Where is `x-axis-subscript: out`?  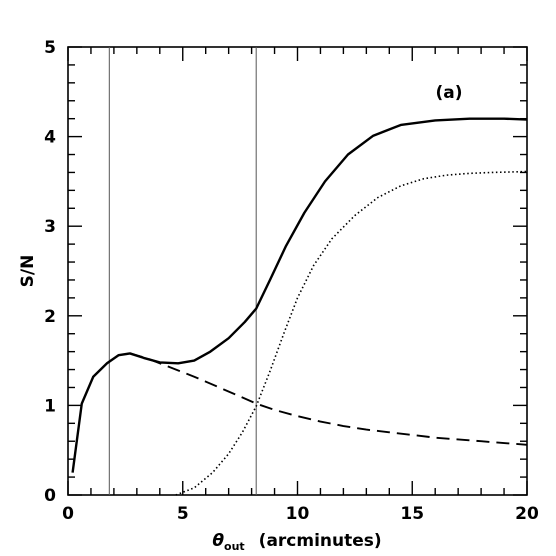
x-axis-subscript: out is located at coordinates (234, 546).